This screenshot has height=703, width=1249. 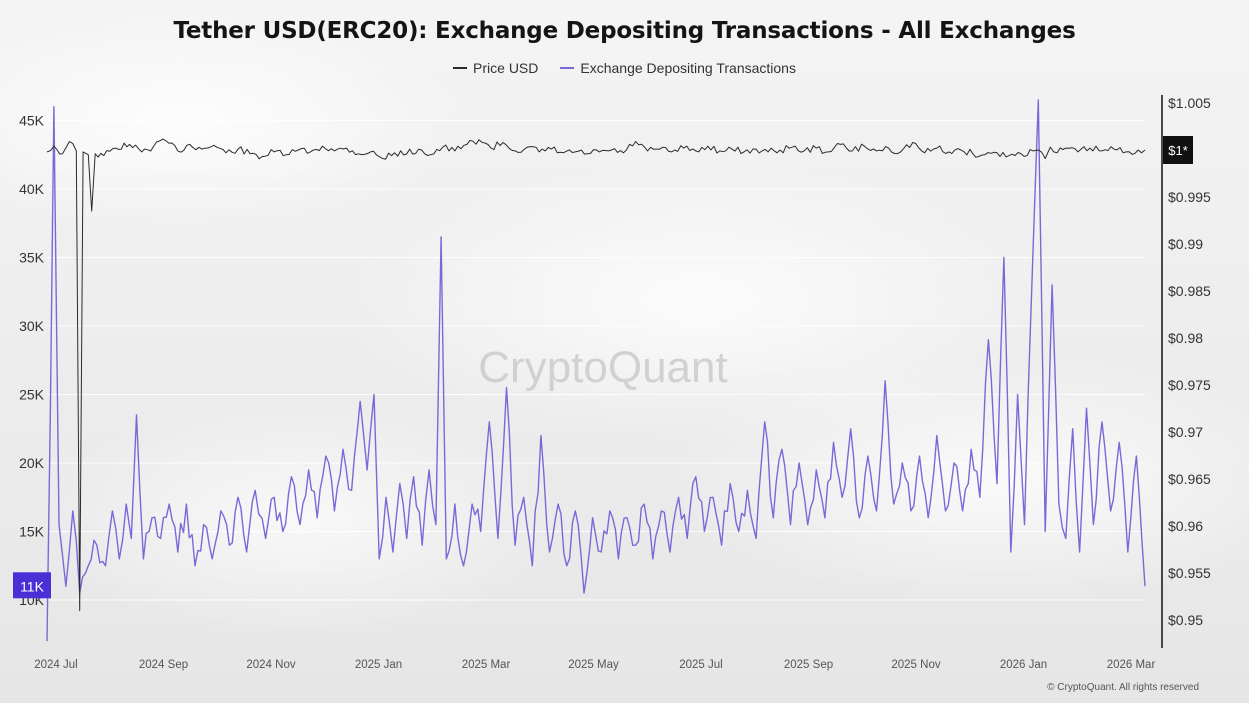 What do you see at coordinates (602, 367) in the screenshot?
I see `watermark: CryptoQuant` at bounding box center [602, 367].